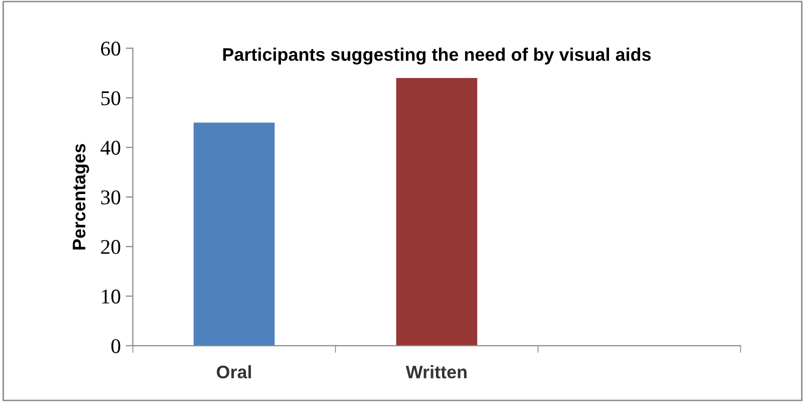 The width and height of the screenshot is (805, 402). I want to click on y-tick-label: 60, so click(110, 49).